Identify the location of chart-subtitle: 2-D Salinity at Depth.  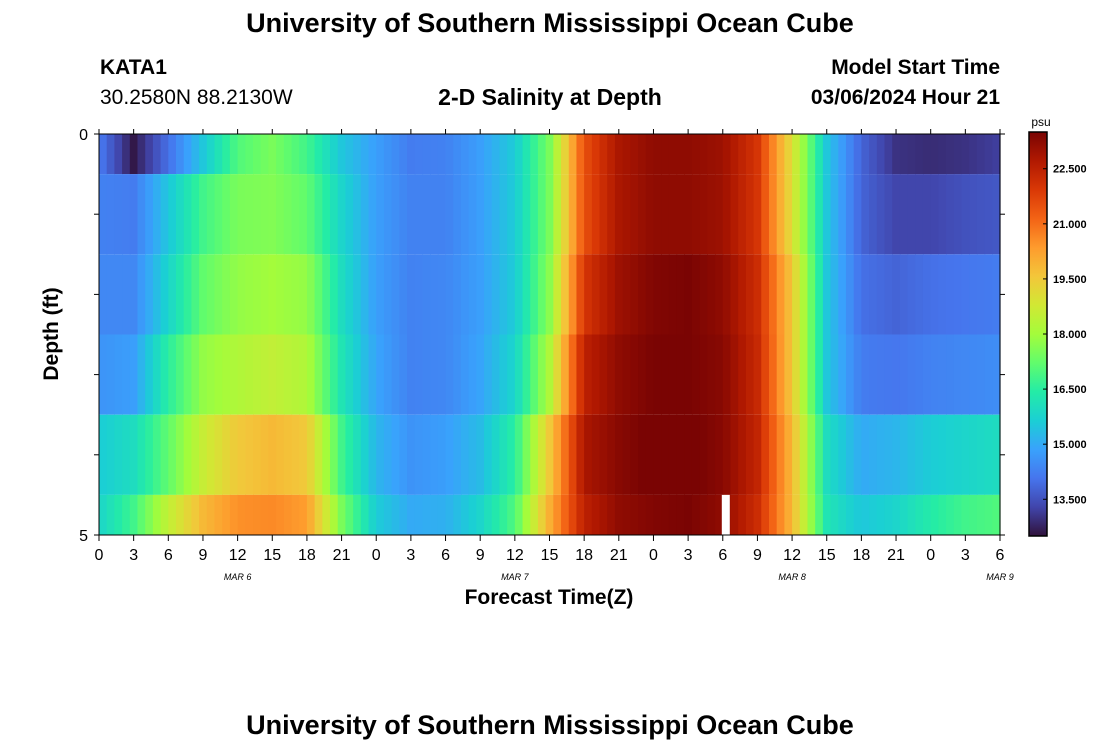
(550, 97).